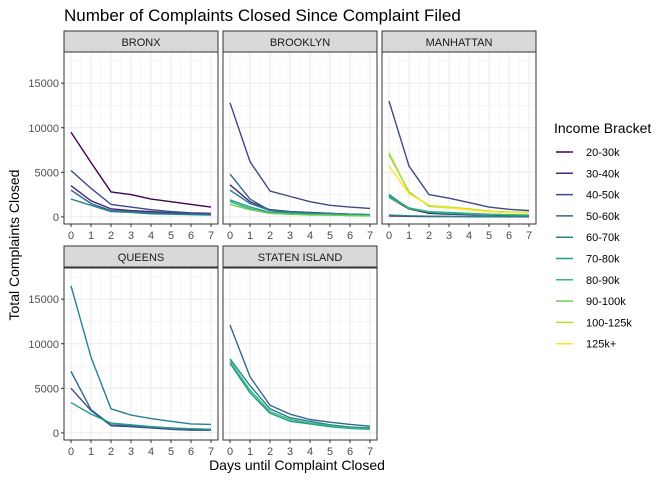 The image size is (672, 480). I want to click on legend-label-80-90k: 80-90k, so click(603, 281).